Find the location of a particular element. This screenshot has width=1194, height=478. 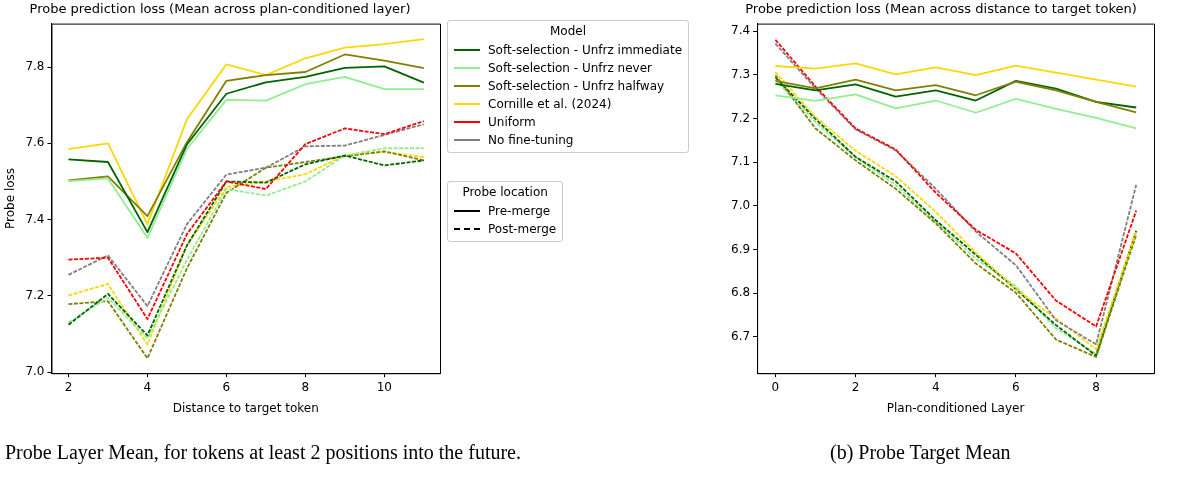

y-tick-label: 6.7 is located at coordinates (740, 336).